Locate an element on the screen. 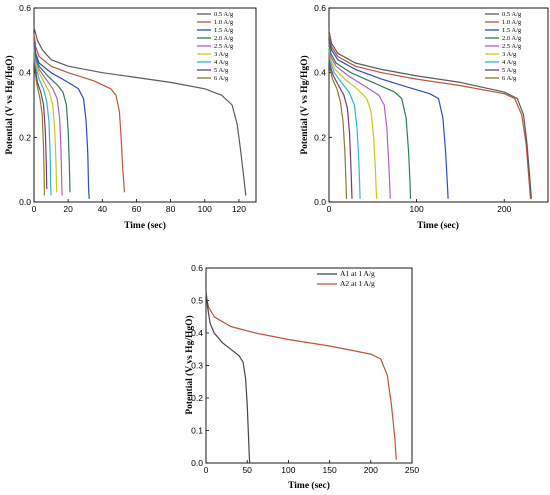 The image size is (550, 495). x-tick-label: 150 is located at coordinates (330, 470).